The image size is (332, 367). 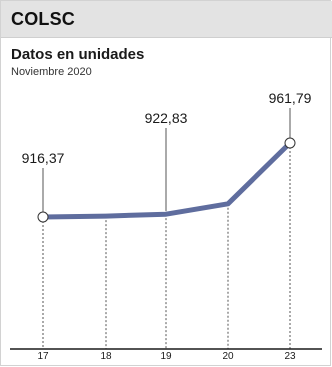 What do you see at coordinates (51, 72) in the screenshot?
I see `chart-subtitle: Noviembre 2020` at bounding box center [51, 72].